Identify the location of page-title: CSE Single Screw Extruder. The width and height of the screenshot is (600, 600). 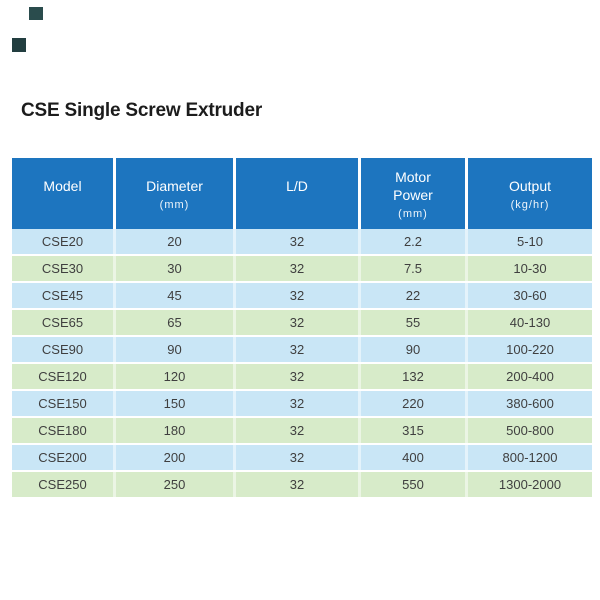
(142, 110).